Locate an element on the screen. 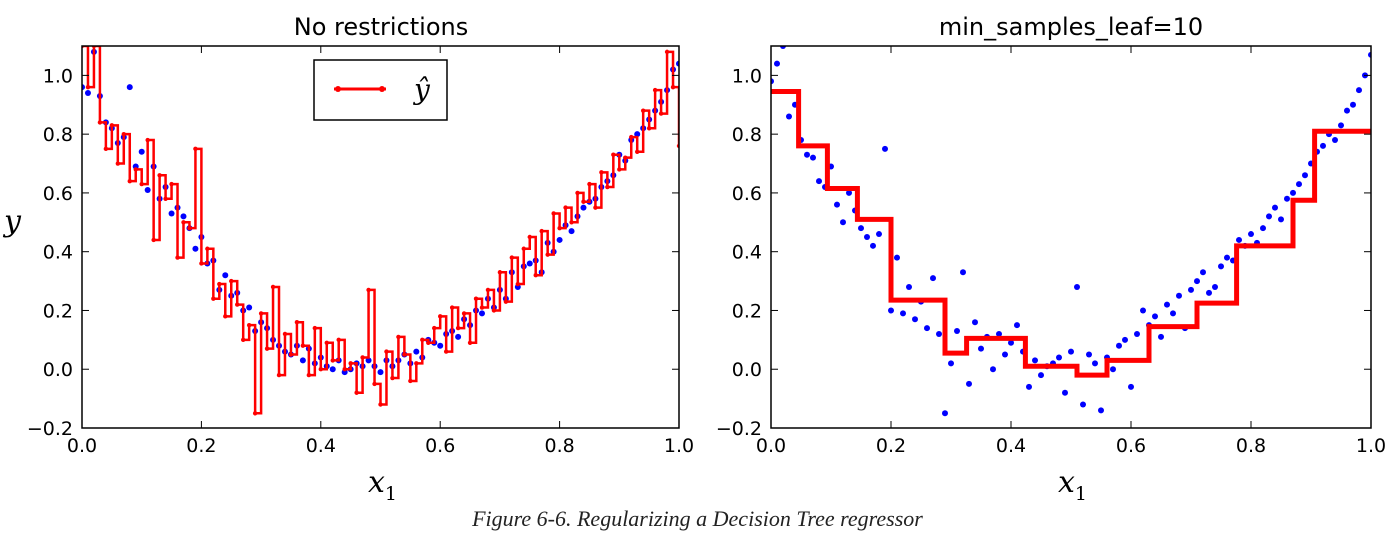 The height and width of the screenshot is (543, 1395). left-y-tick-label: 0.0 is located at coordinates (58, 370).